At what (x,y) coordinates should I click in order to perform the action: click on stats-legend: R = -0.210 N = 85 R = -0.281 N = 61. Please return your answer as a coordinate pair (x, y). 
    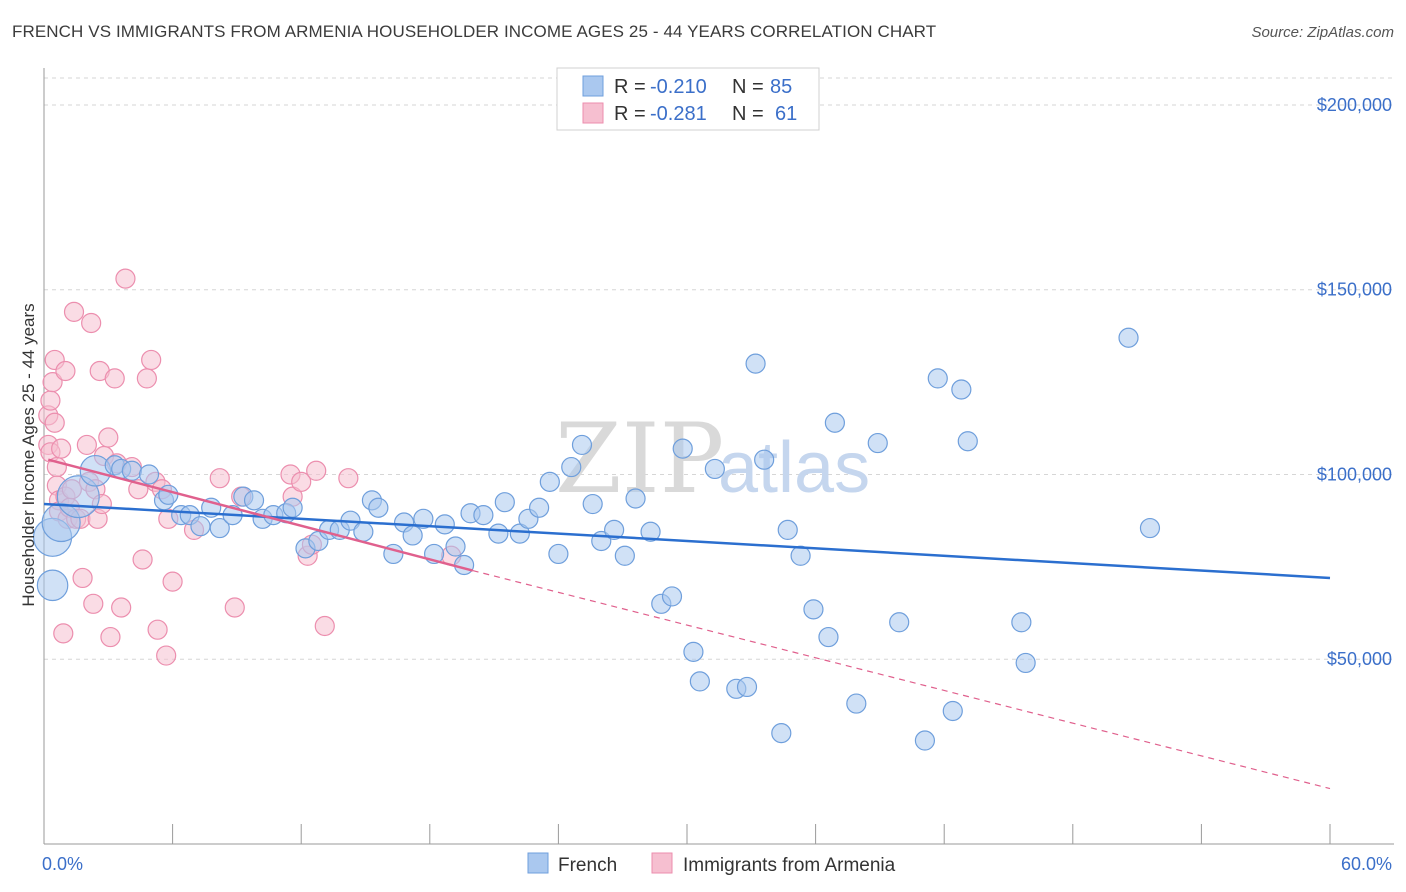
    Looking at the image, I should click on (688, 99).